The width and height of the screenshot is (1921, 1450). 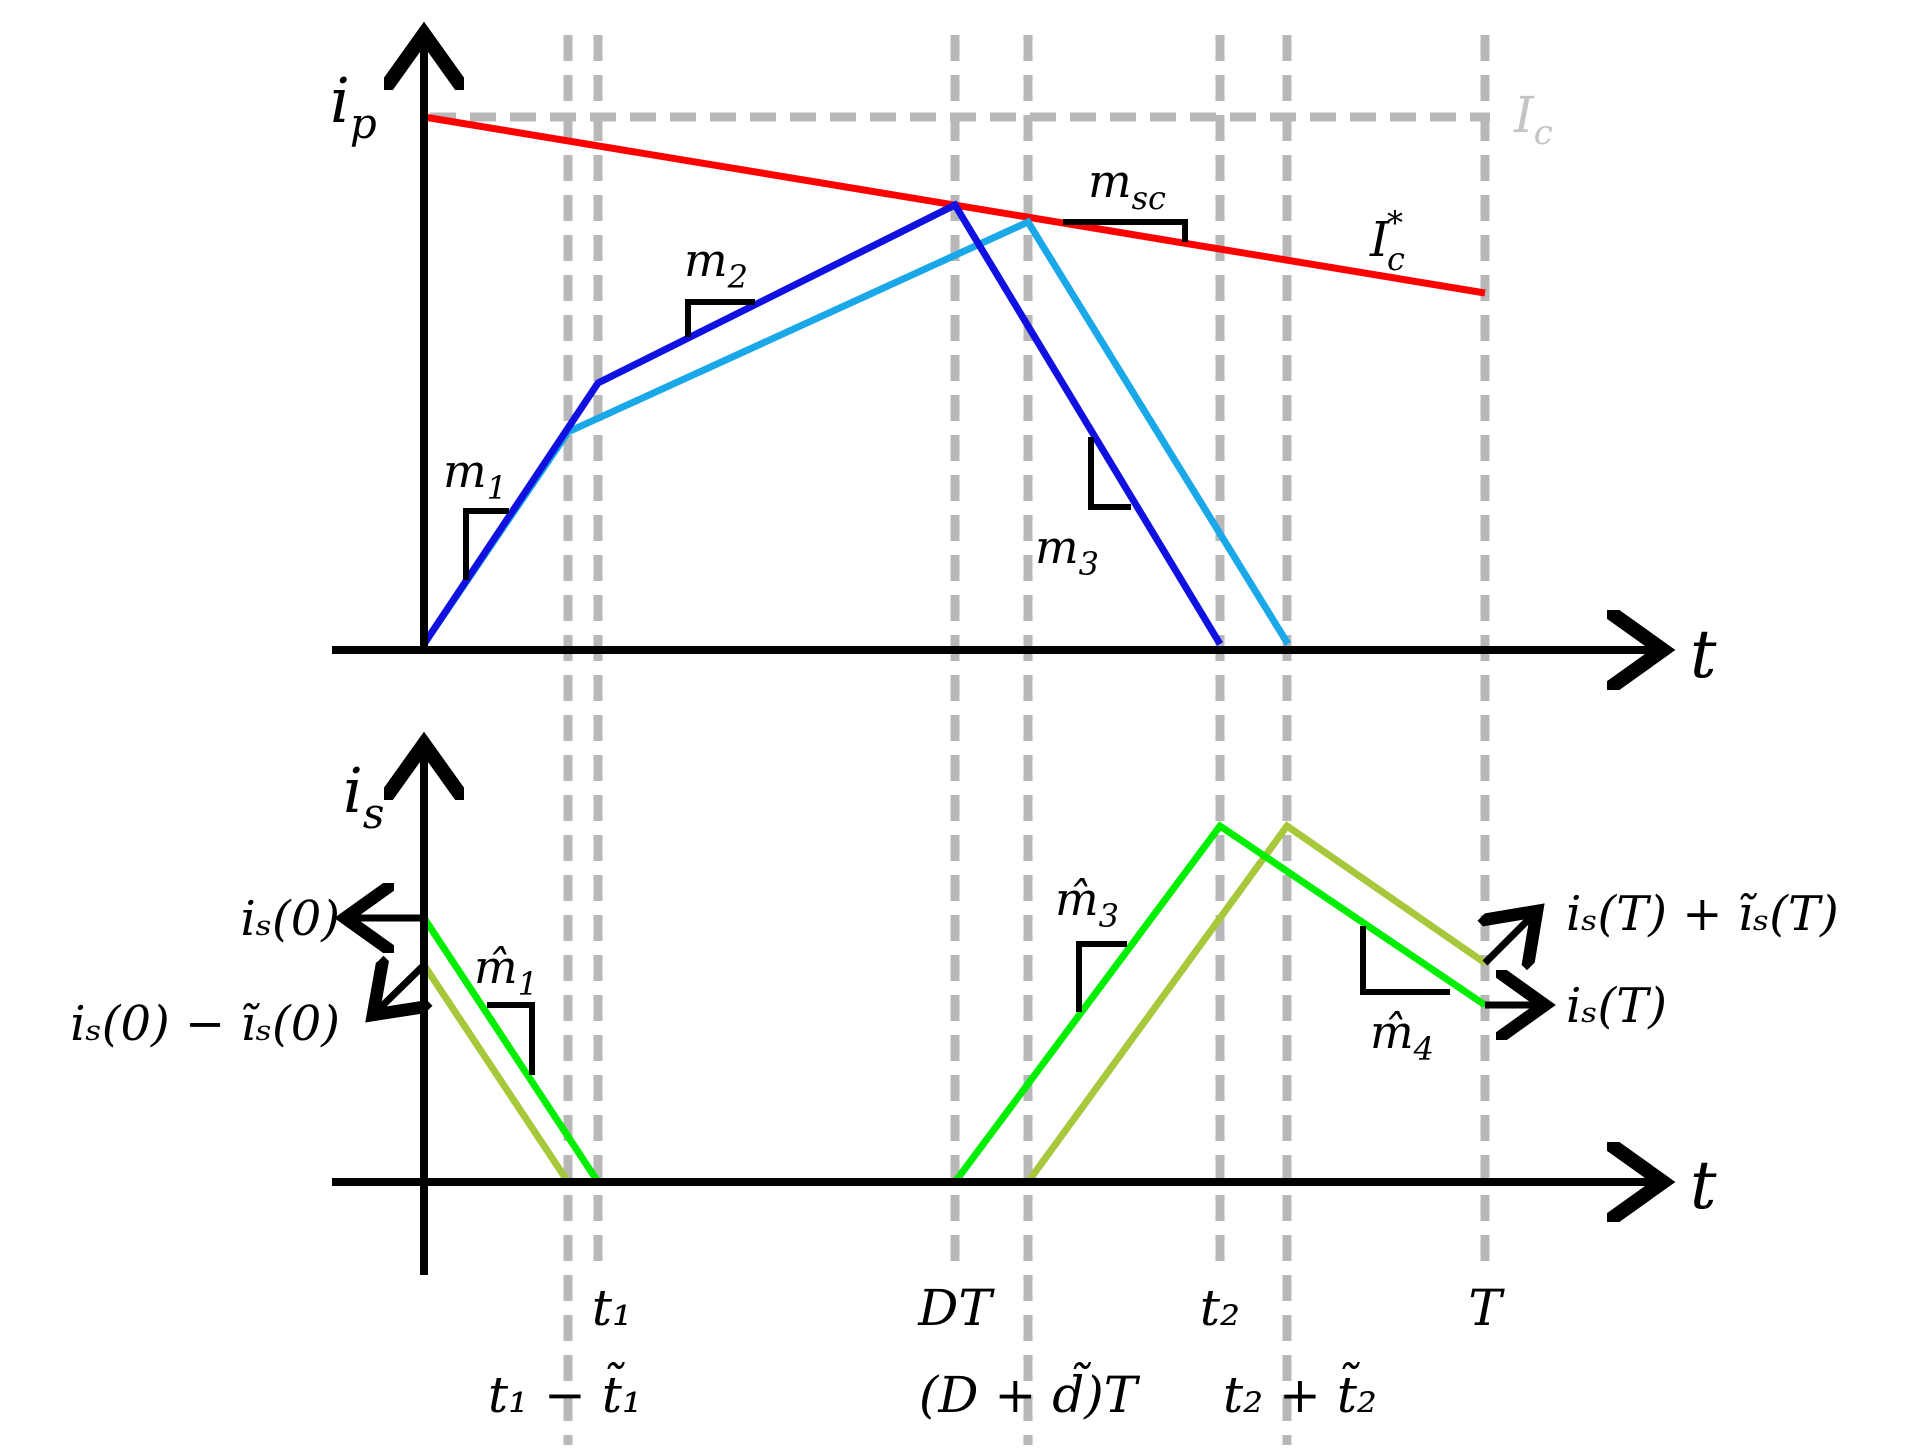 What do you see at coordinates (1067, 551) in the screenshot?
I see `slope-m3-label: m3` at bounding box center [1067, 551].